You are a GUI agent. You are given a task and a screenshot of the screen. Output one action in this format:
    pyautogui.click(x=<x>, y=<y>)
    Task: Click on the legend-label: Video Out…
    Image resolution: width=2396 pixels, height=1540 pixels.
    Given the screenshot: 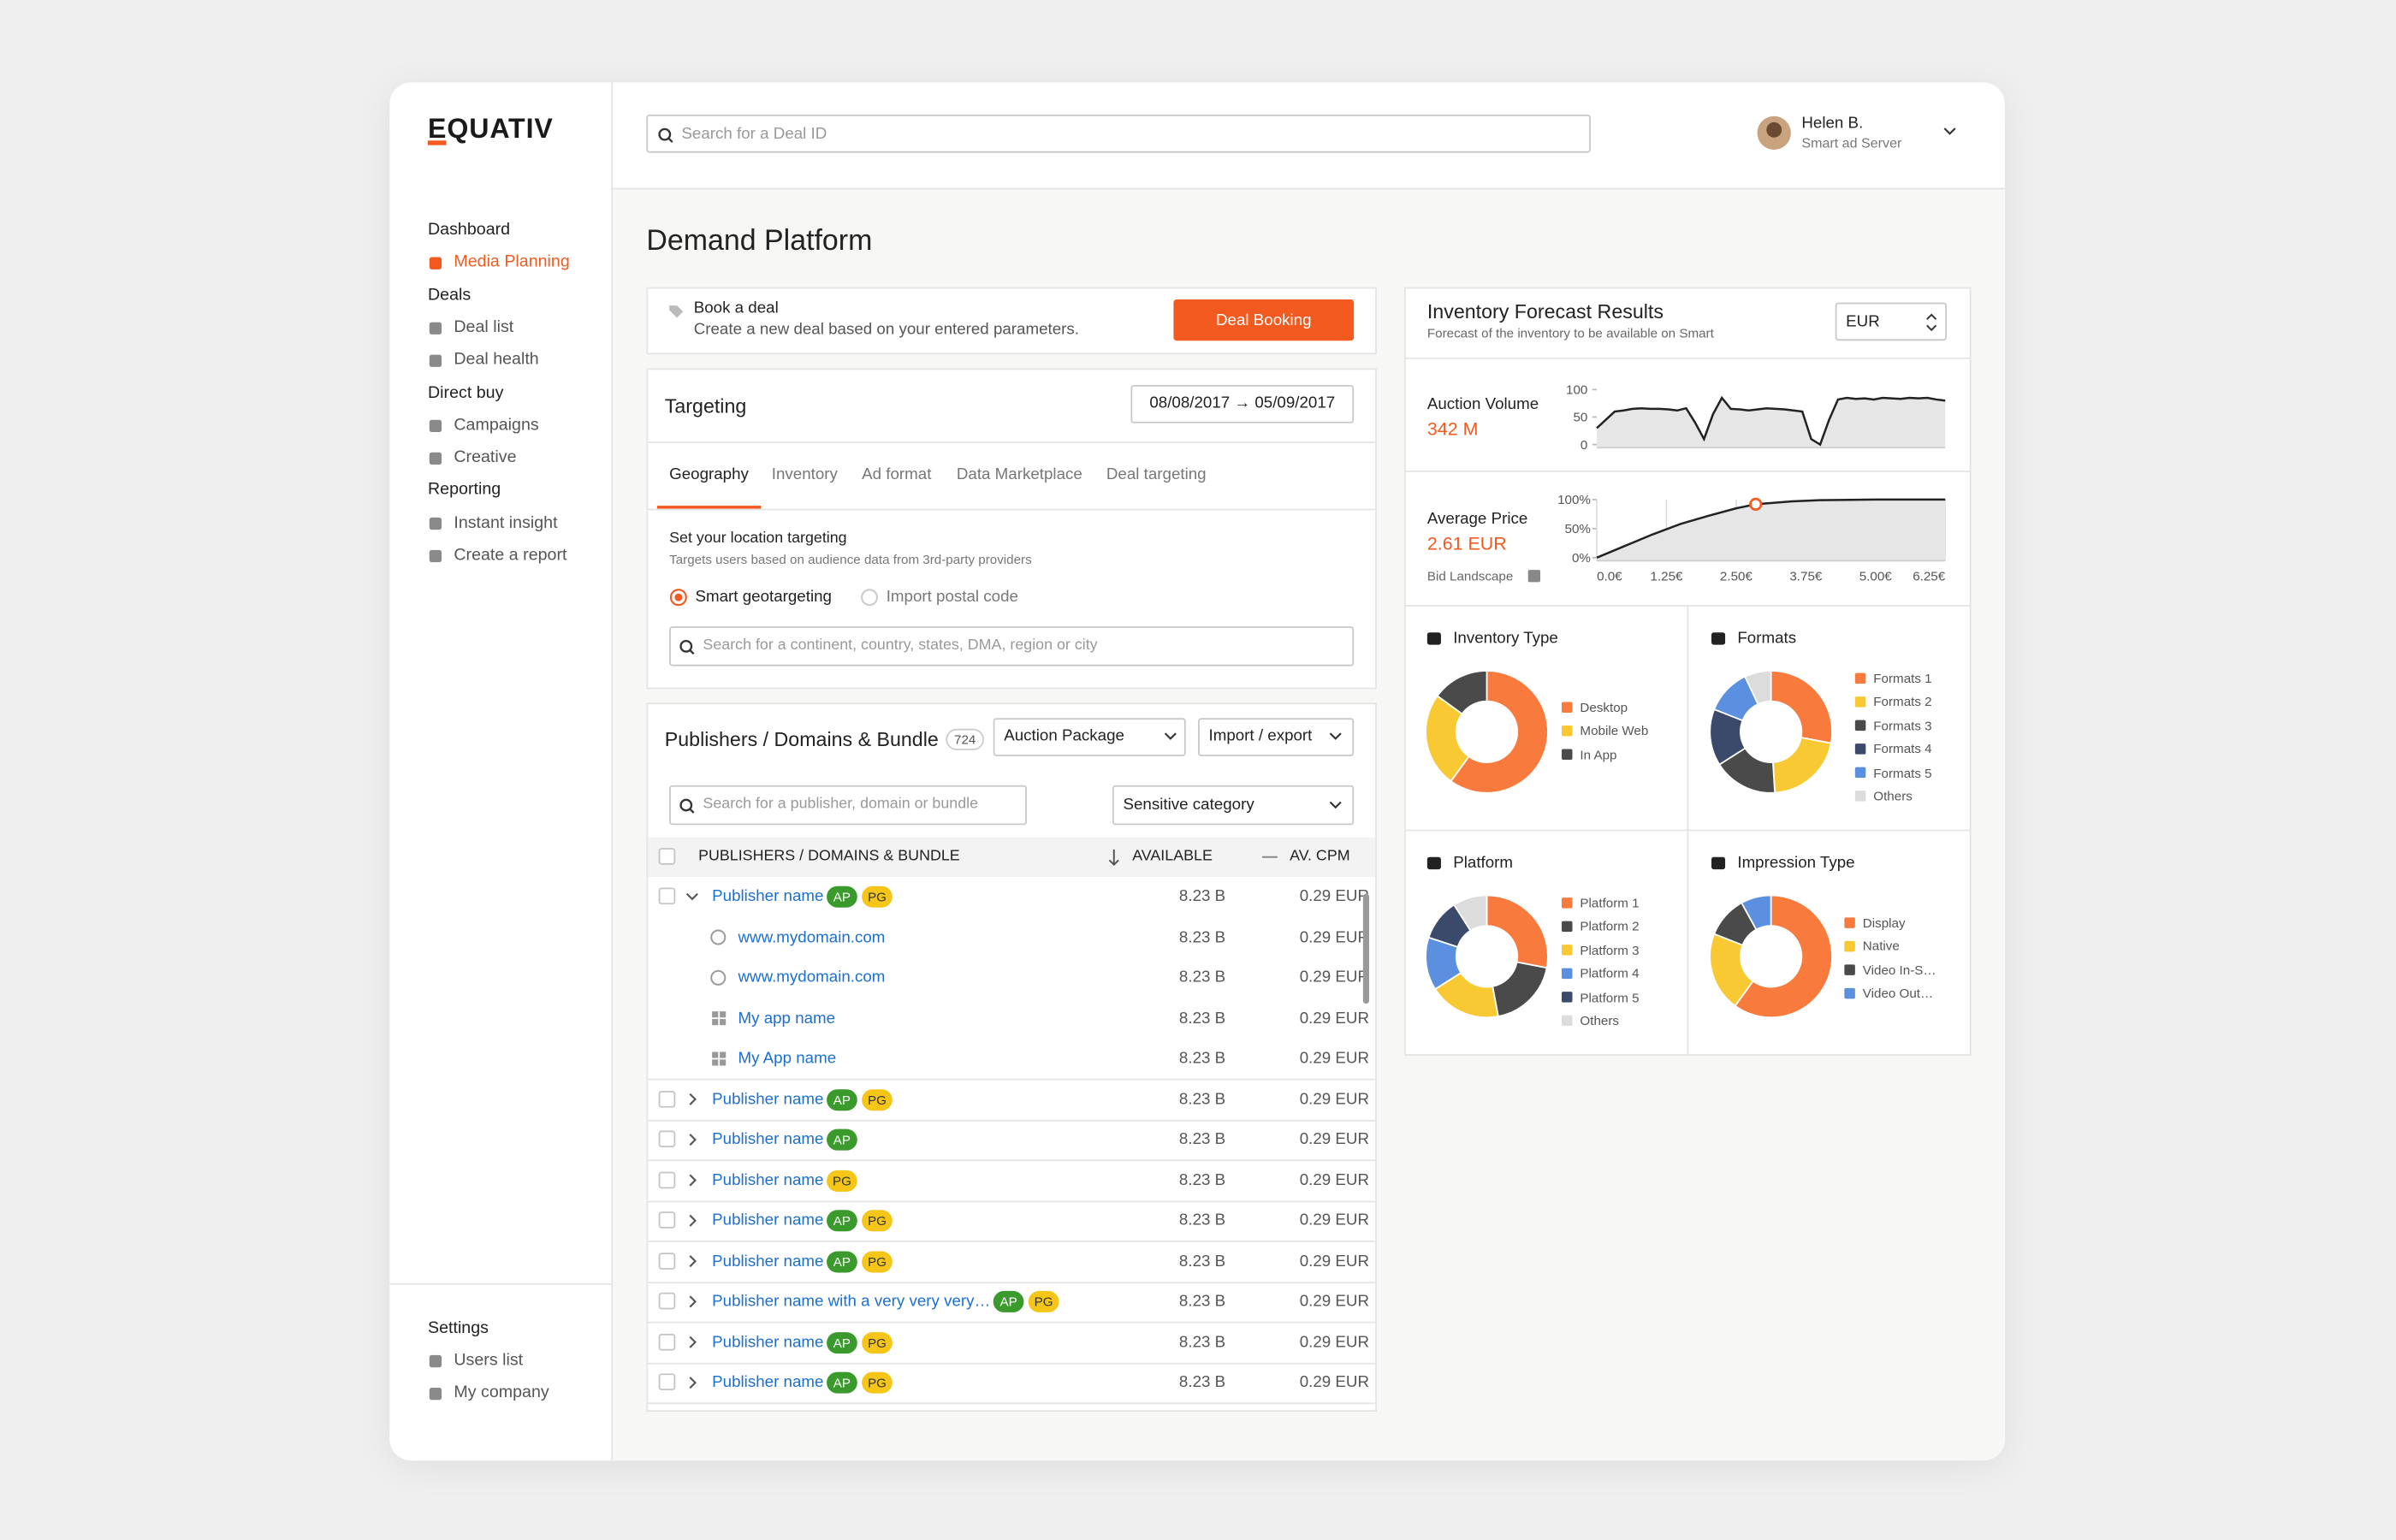 What is the action you would take?
    pyautogui.click(x=1898, y=993)
    